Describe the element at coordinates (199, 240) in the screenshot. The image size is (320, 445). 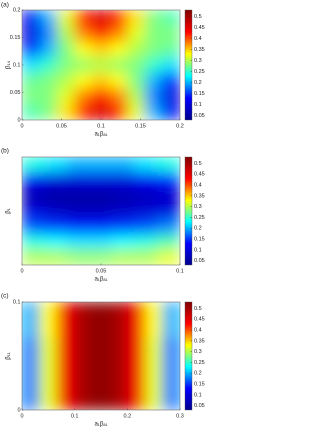
I see `colorbar-tick-label: 0.15` at that location.